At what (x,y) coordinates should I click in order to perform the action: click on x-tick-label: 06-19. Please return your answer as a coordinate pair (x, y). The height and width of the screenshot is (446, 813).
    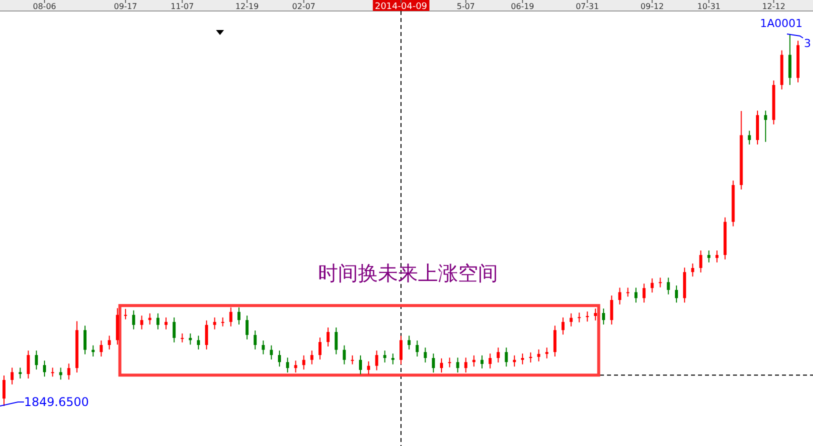
    Looking at the image, I should click on (522, 6).